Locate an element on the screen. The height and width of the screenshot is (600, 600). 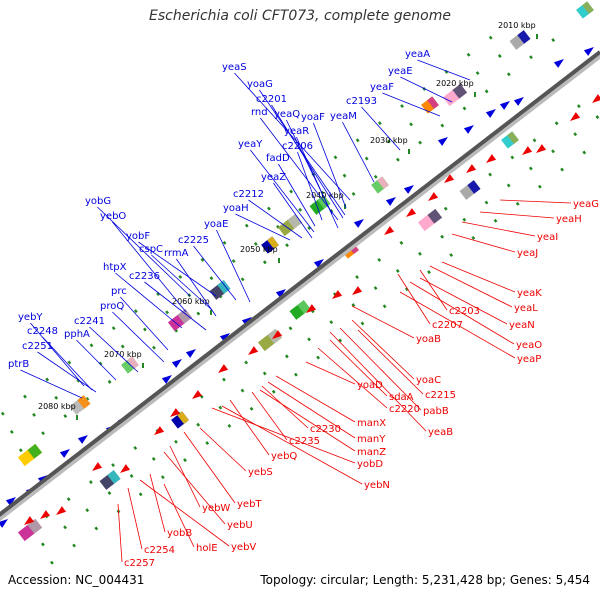
top-gene-label: c2248 is located at coordinates (42, 331).